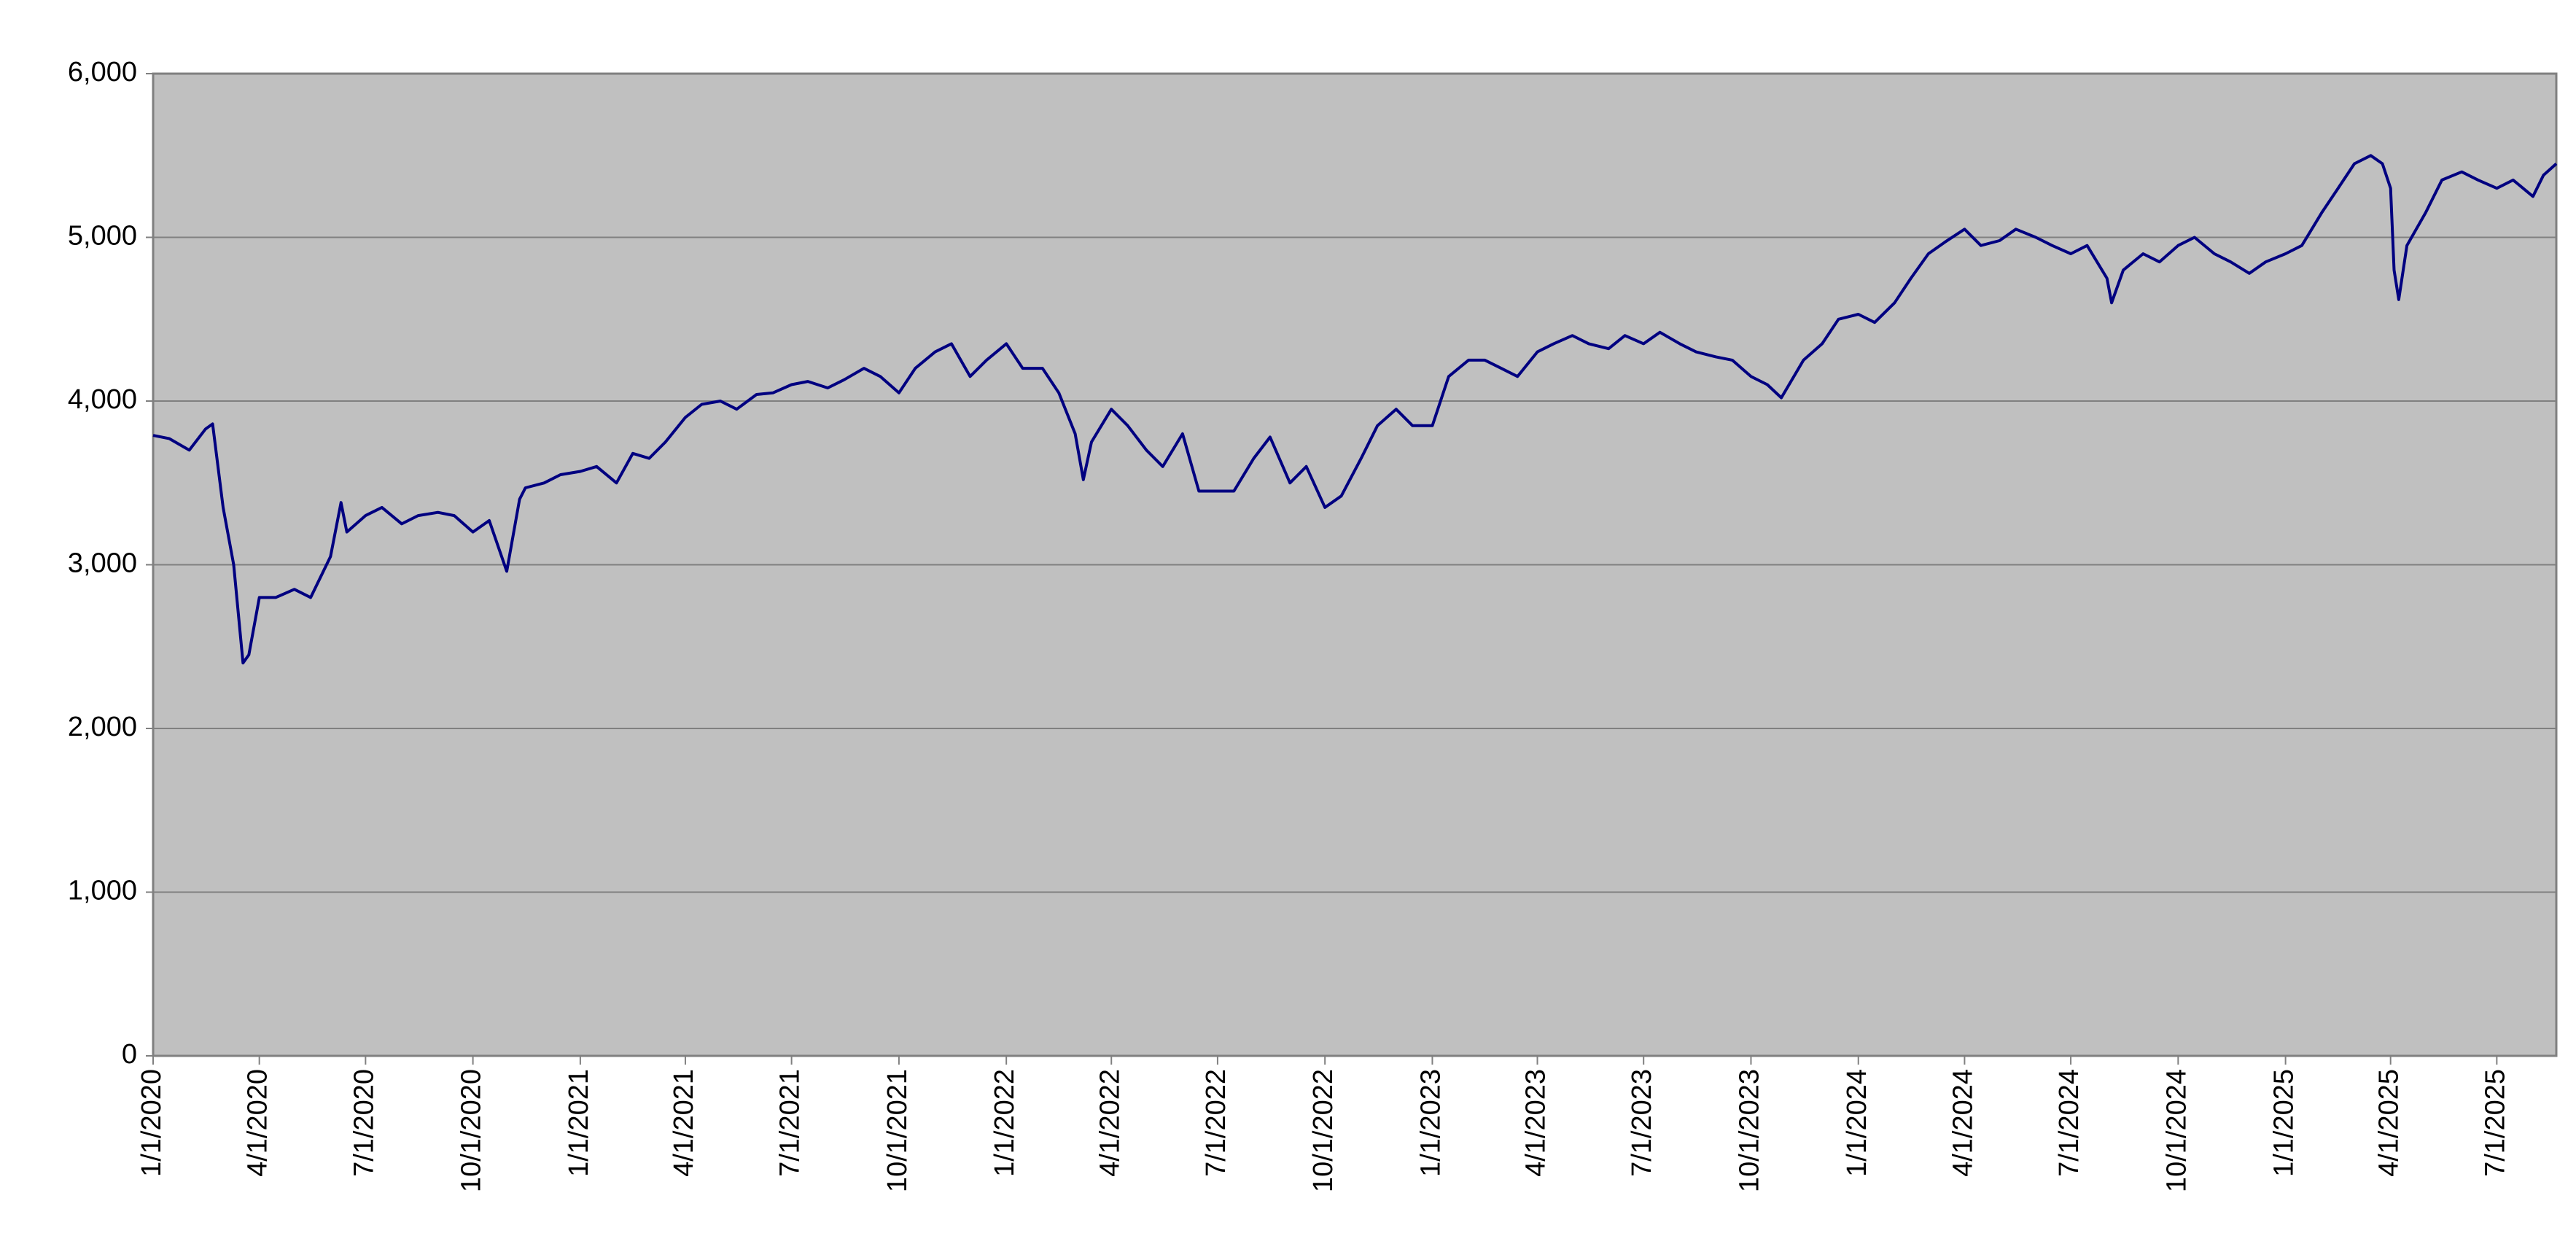  What do you see at coordinates (258, 1123) in the screenshot?
I see `x-tick-label: 4/1/2020` at bounding box center [258, 1123].